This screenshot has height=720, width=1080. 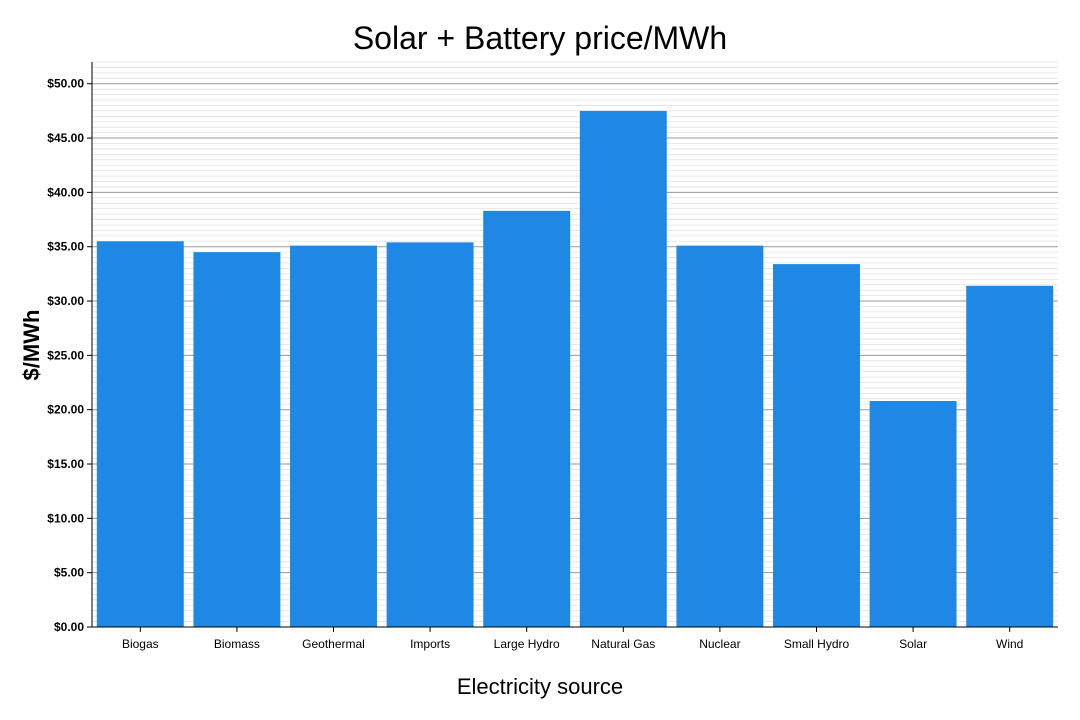 I want to click on x-tick-label: Nuclear, so click(x=719, y=644).